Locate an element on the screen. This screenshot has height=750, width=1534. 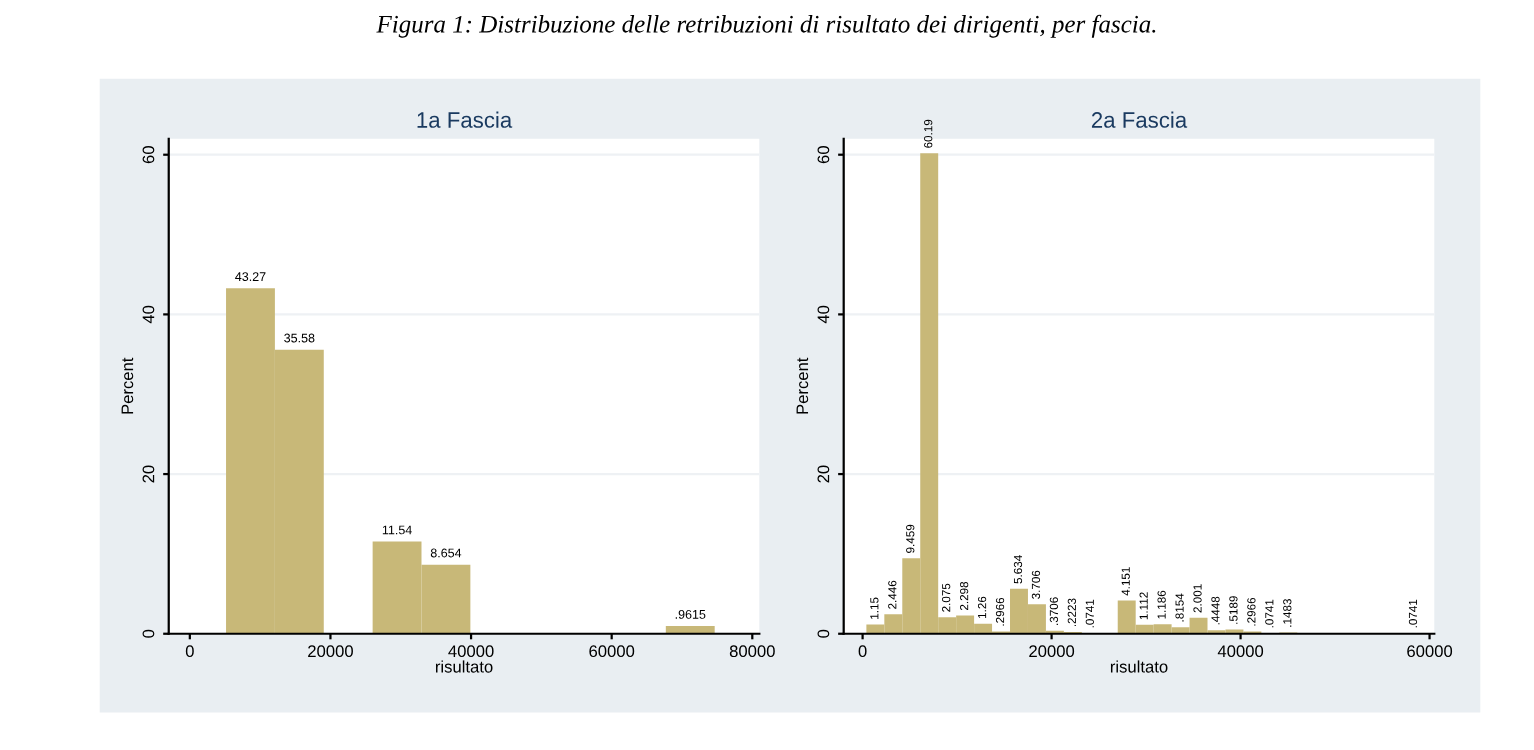
chart-title: 1a Fascia is located at coordinates (465, 119).